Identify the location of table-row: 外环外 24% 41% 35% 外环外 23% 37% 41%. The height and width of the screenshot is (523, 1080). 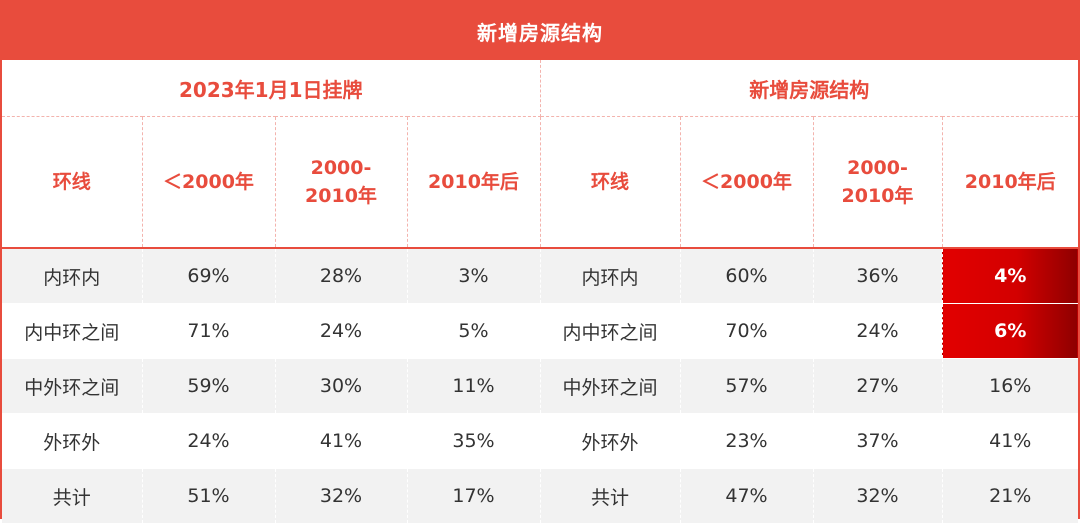
(540, 441).